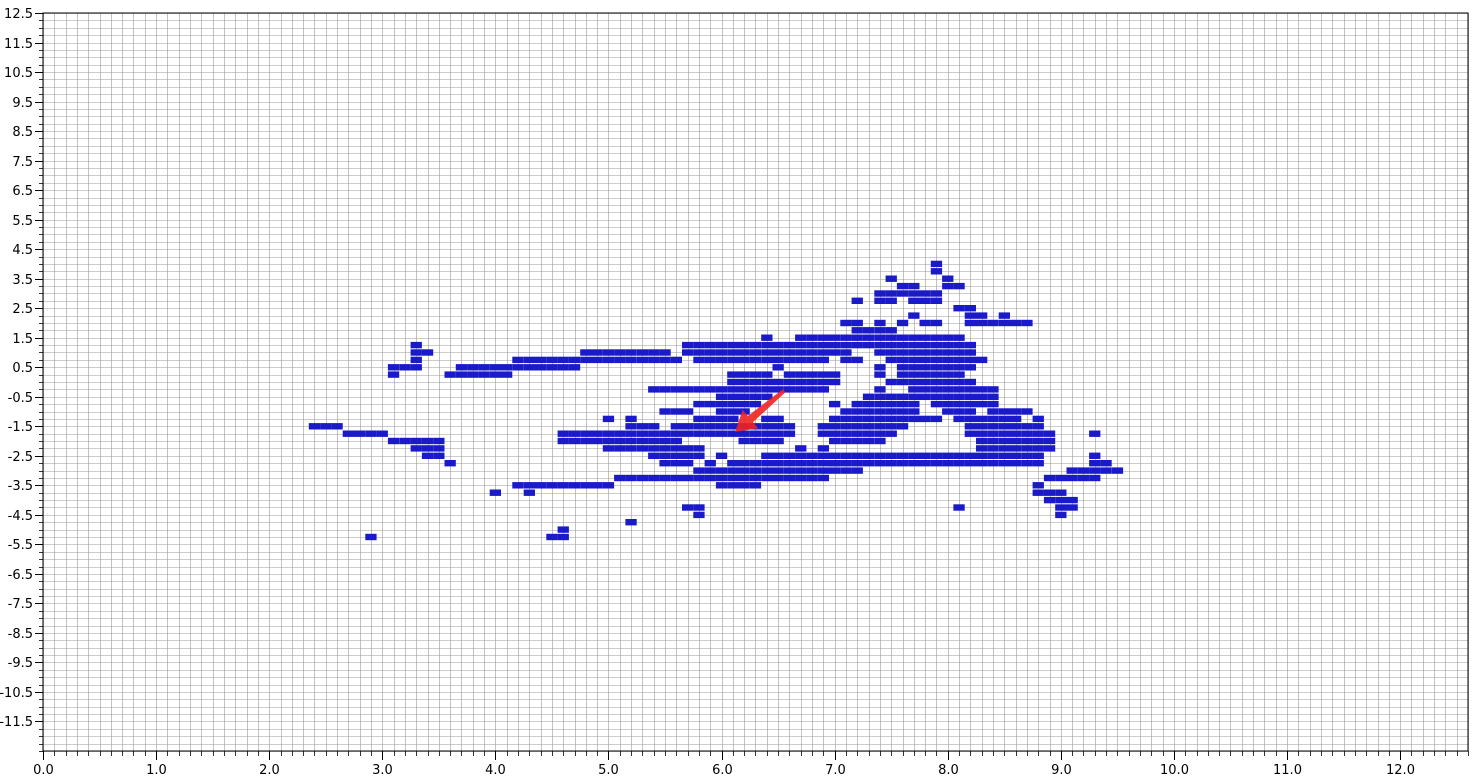 The height and width of the screenshot is (784, 1475). What do you see at coordinates (22, 368) in the screenshot?
I see `y-tick-label: 0.5` at bounding box center [22, 368].